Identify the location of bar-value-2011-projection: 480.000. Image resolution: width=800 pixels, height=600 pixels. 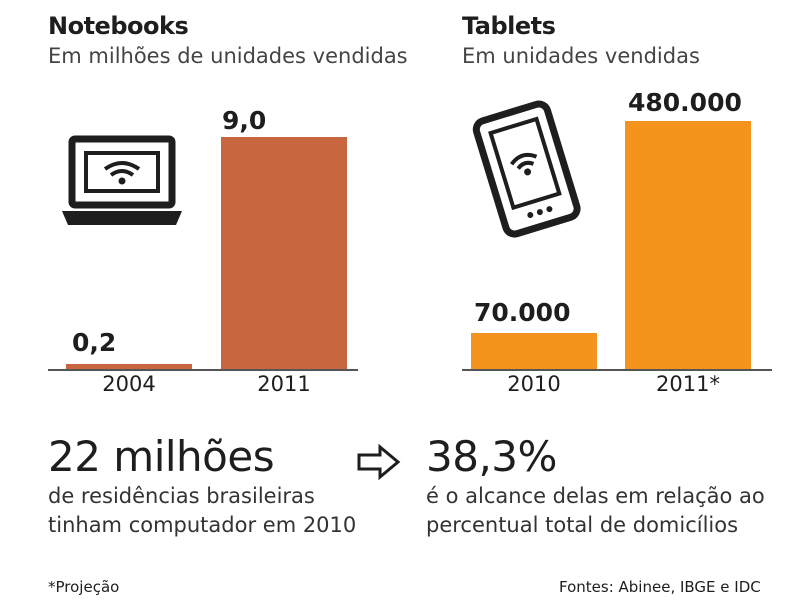
(685, 102).